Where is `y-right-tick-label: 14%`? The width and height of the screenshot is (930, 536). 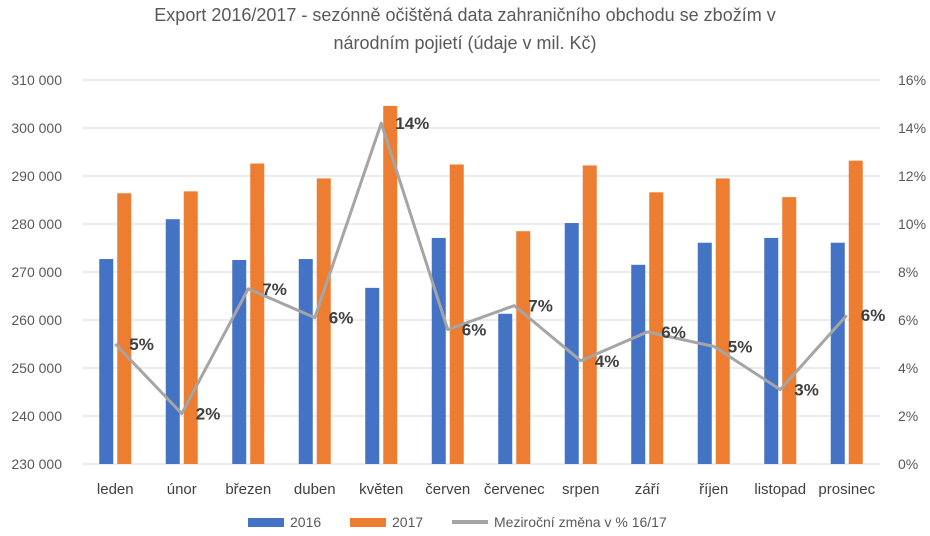
y-right-tick-label: 14% is located at coordinates (912, 128).